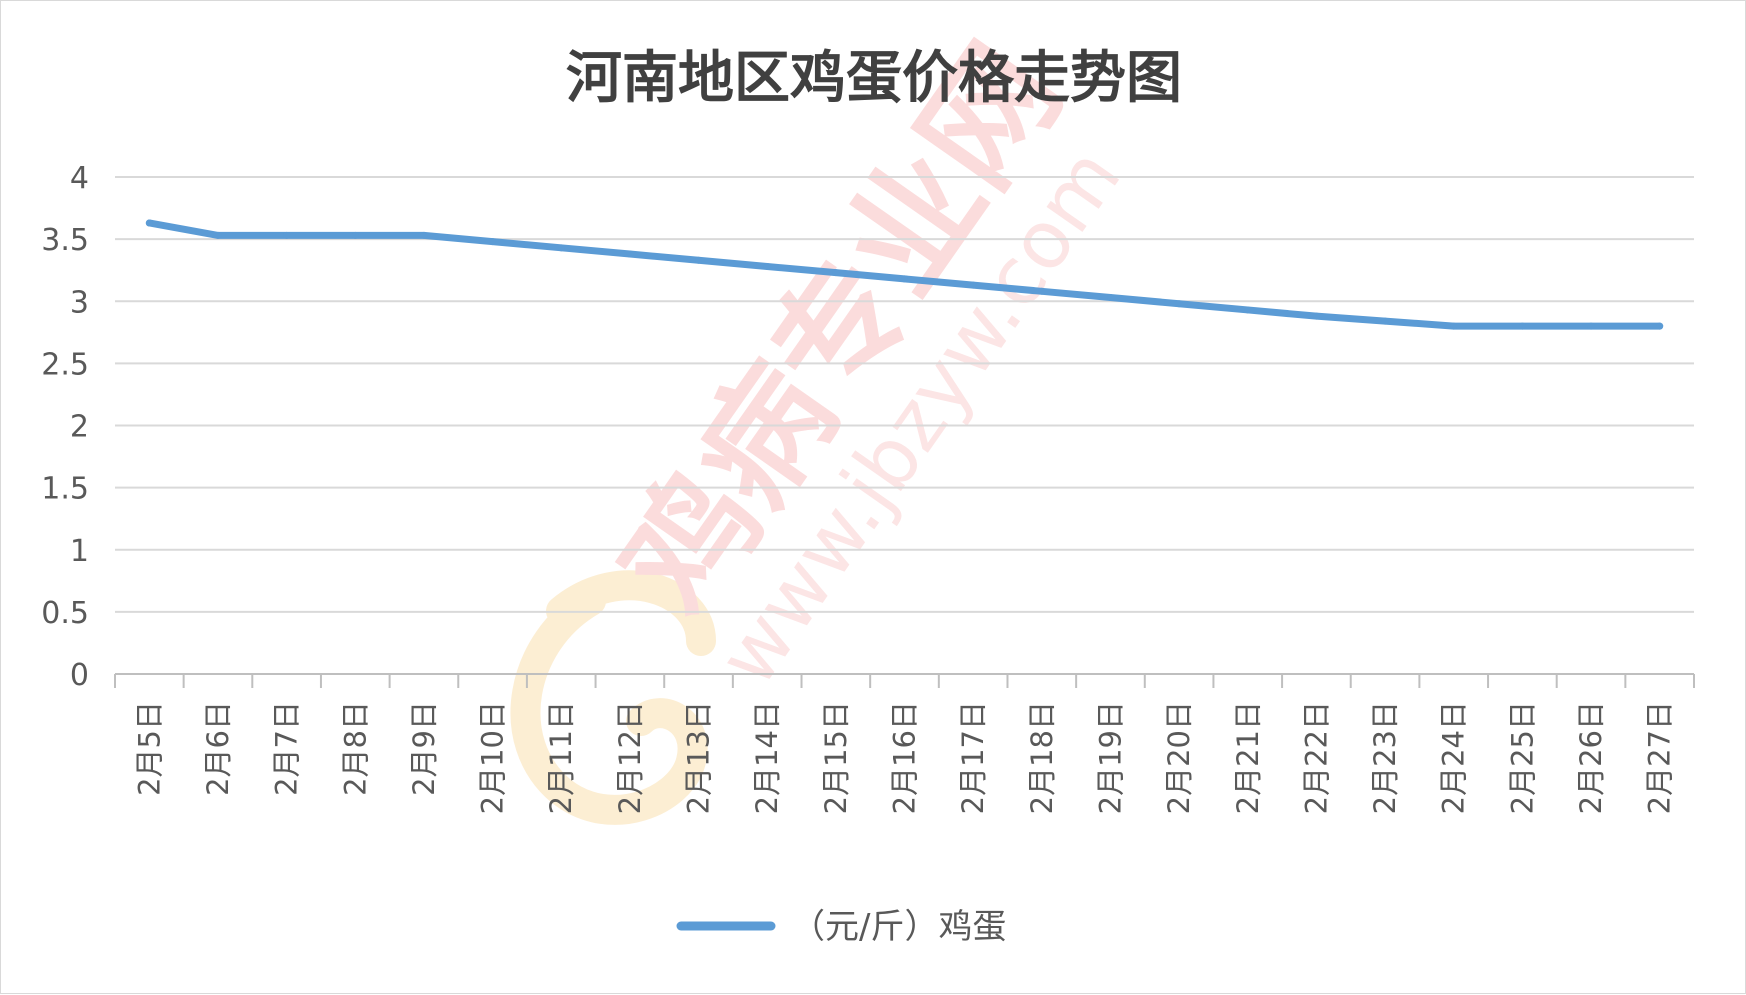 This screenshot has height=995, width=1746. I want to click on x-tick-label: 2月25日, so click(1522, 757).